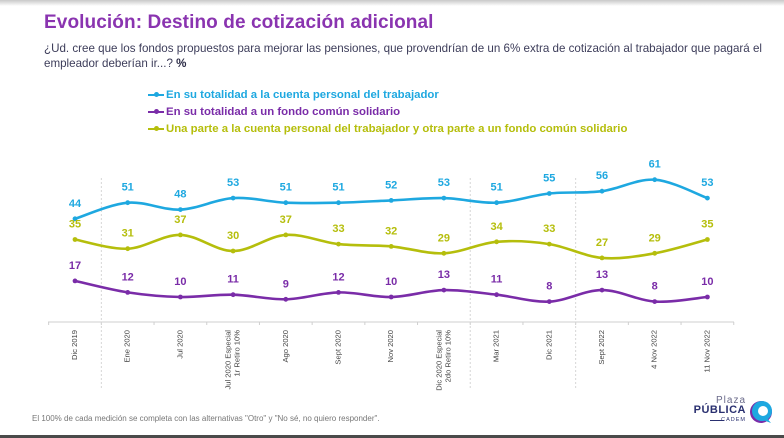 Image resolution: width=784 pixels, height=438 pixels. I want to click on data-label: 61, so click(655, 165).